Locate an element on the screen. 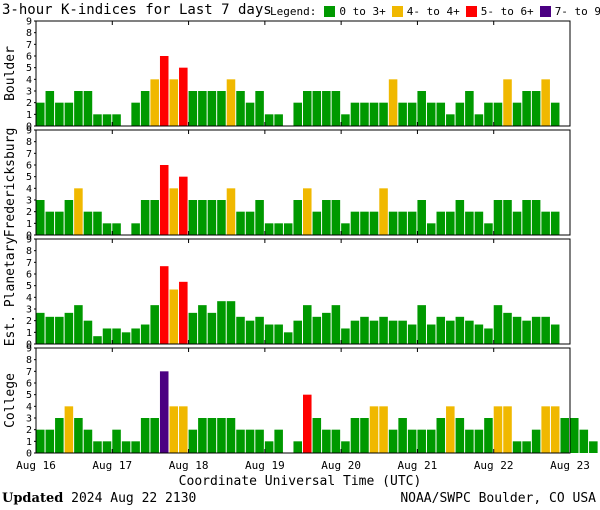 Image resolution: width=600 pixels, height=510 pixels. x-axis-label: Coordinate Universal Time (UTC) is located at coordinates (300, 481).